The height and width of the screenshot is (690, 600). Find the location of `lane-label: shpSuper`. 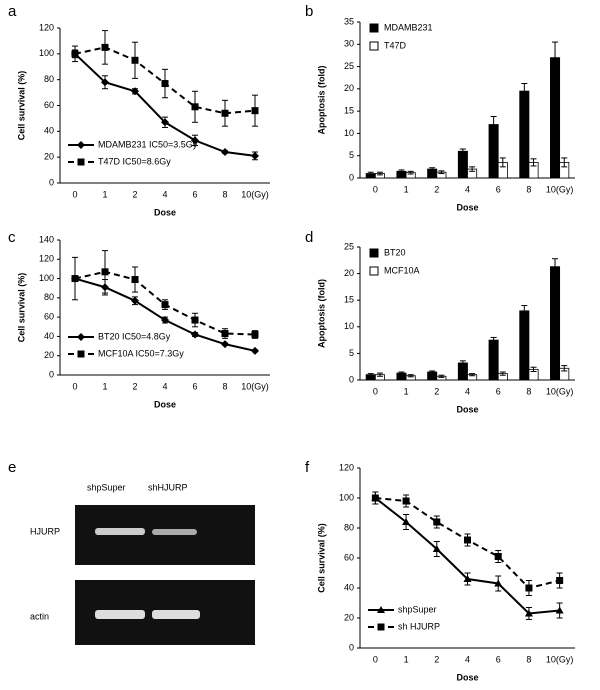

lane-label: shpSuper is located at coordinates (106, 487).